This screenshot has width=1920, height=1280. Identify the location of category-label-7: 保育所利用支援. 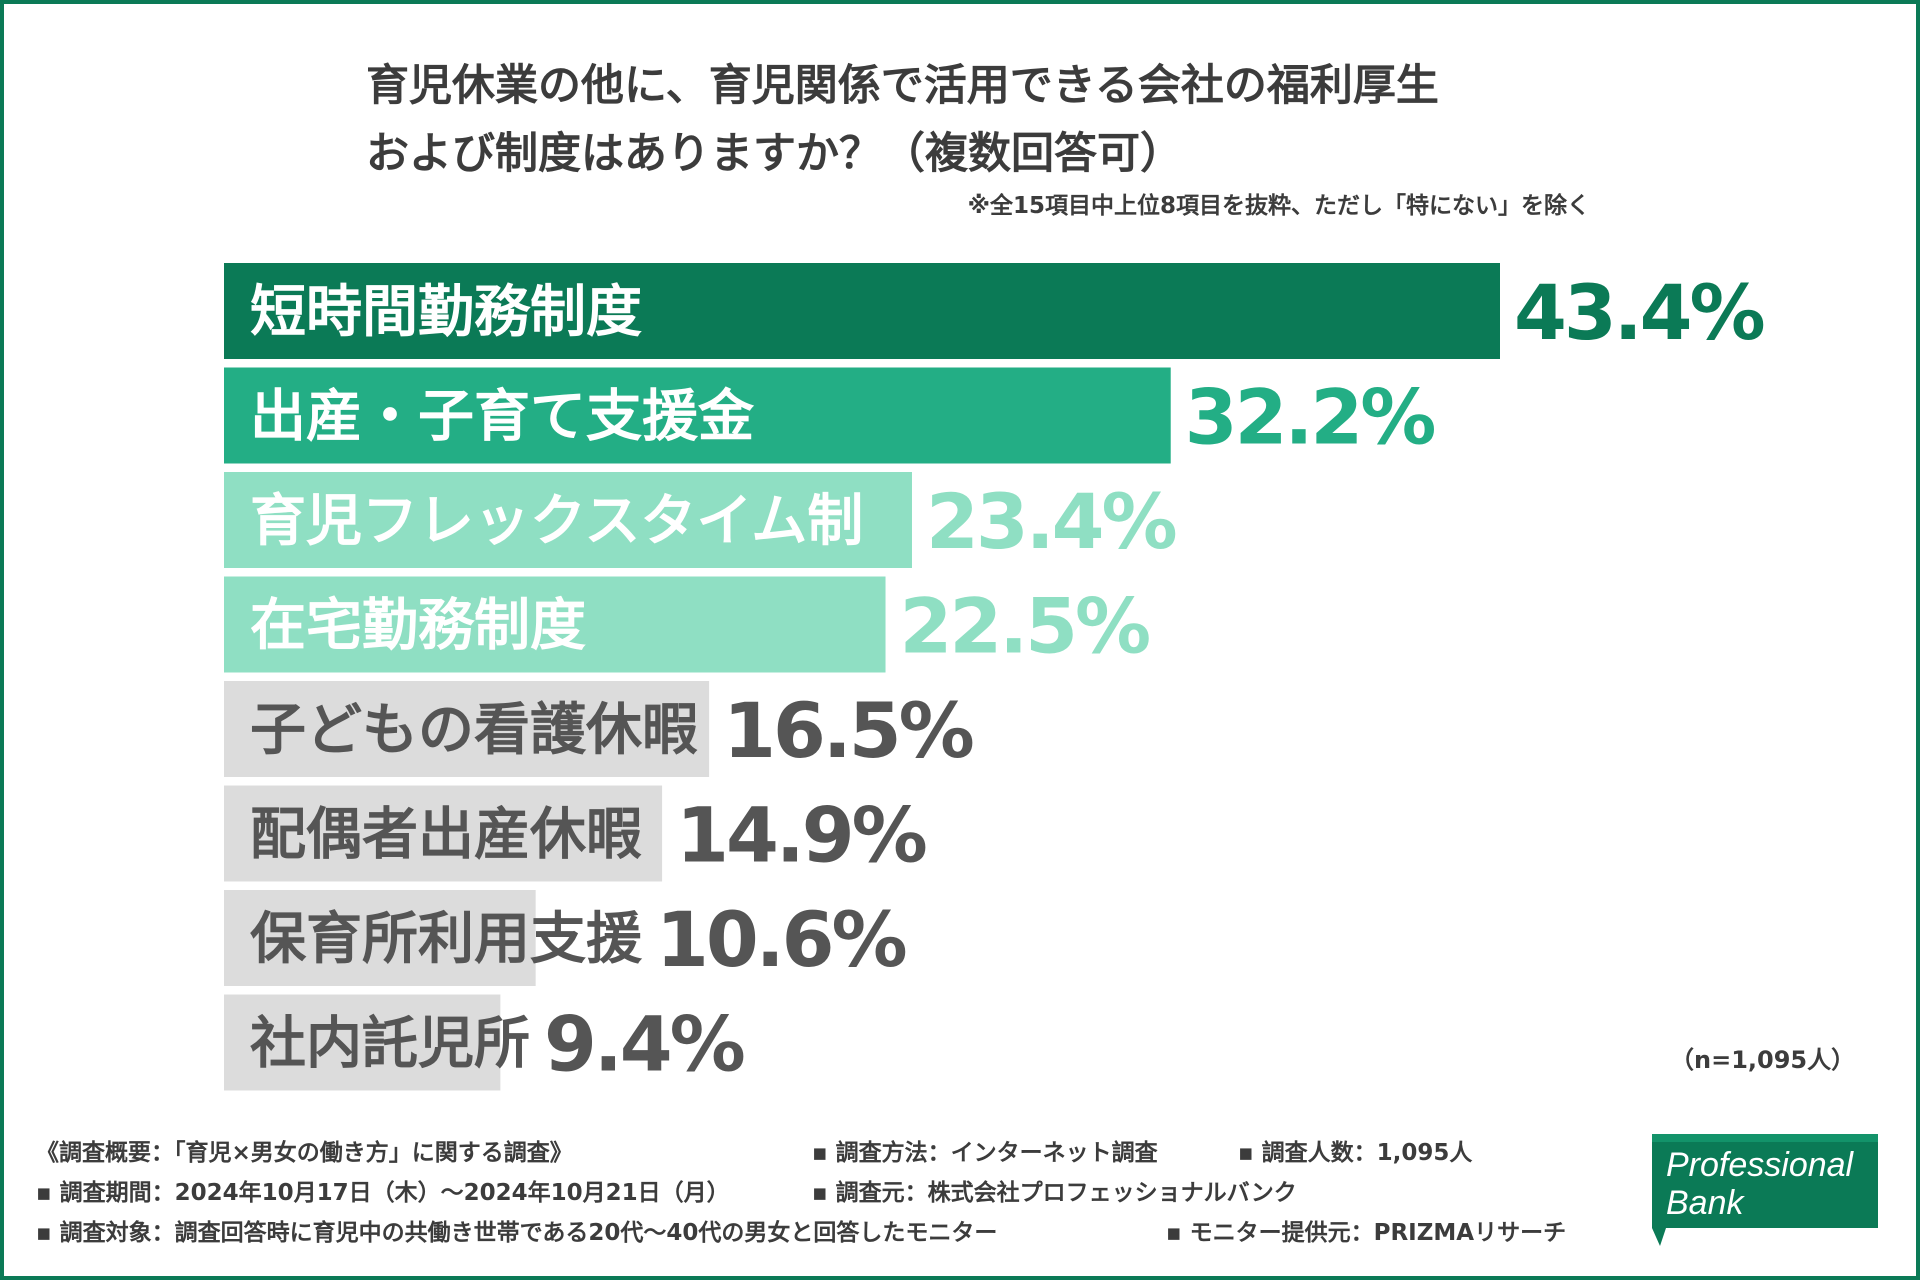
(446, 939).